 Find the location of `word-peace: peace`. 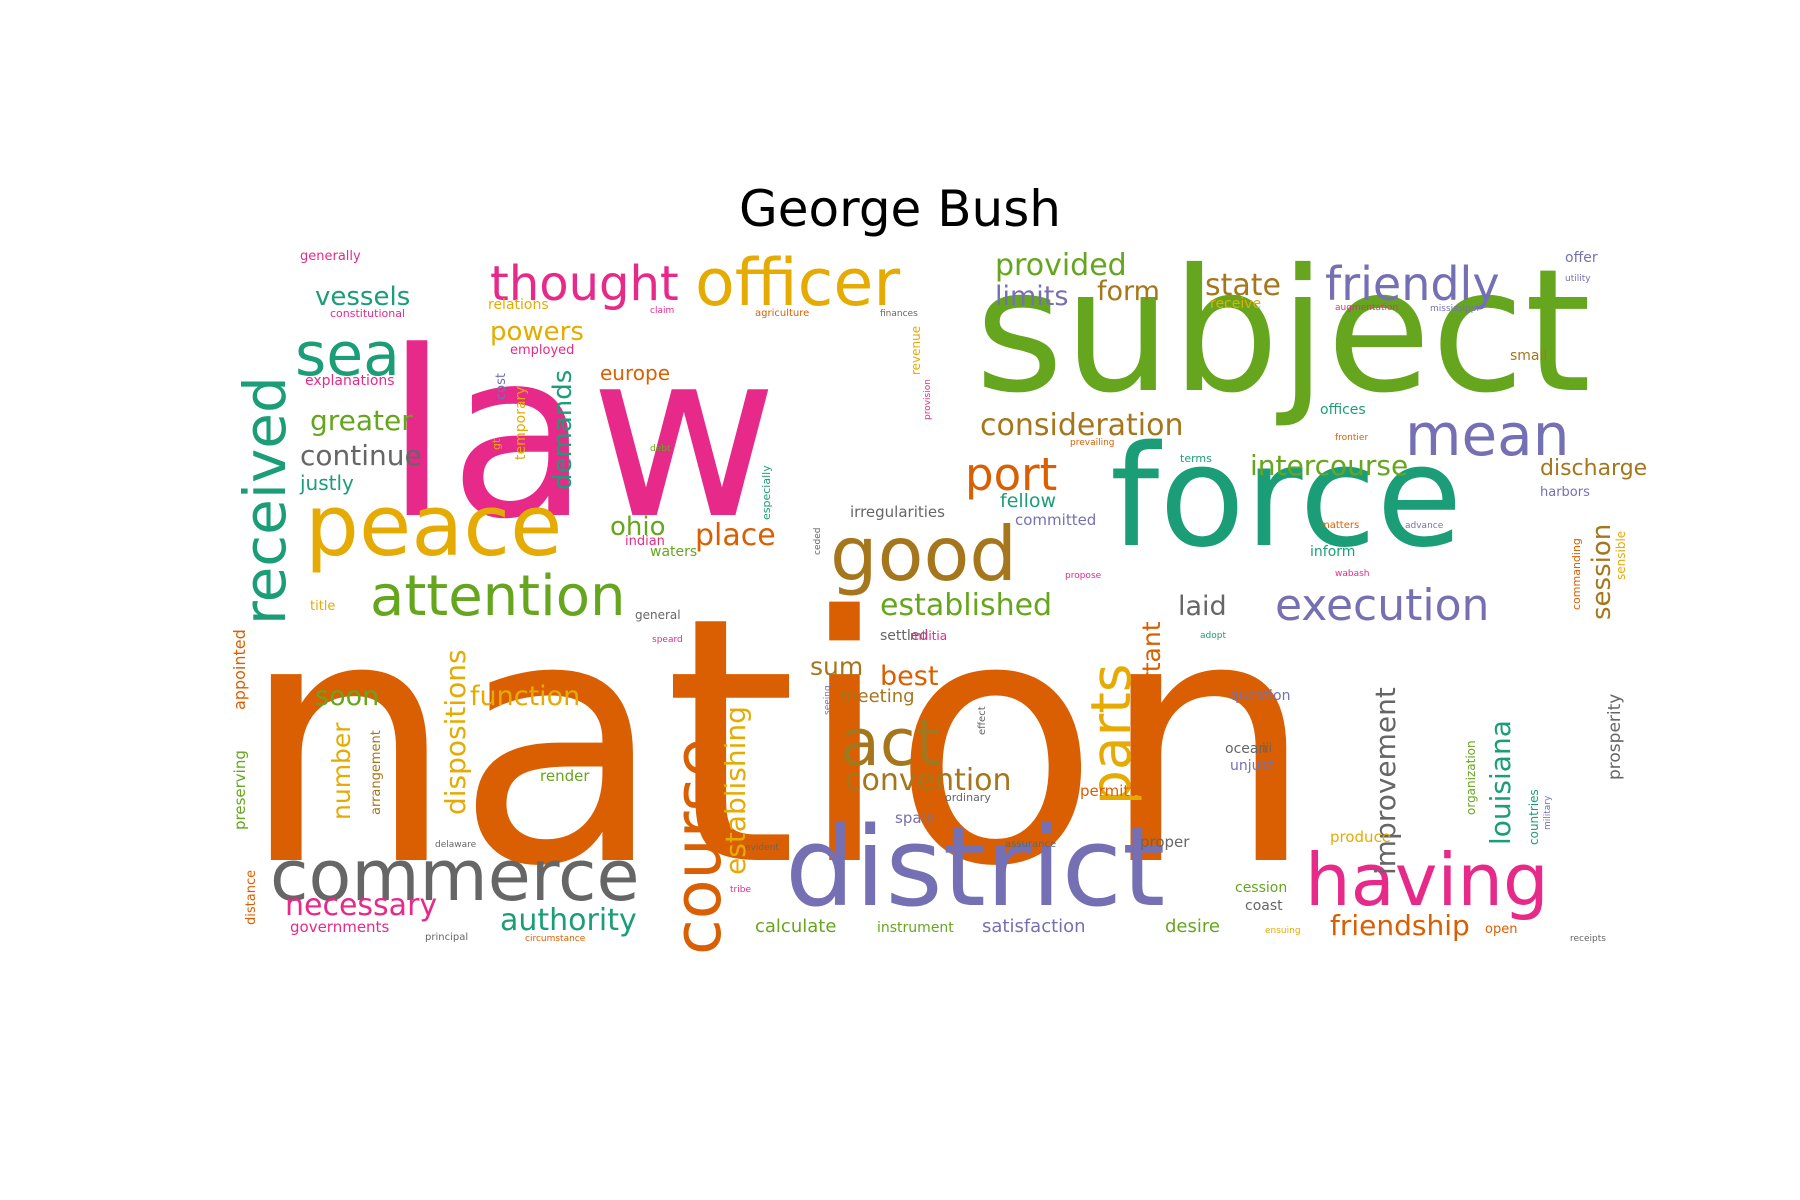

word-peace: peace is located at coordinates (433, 526).